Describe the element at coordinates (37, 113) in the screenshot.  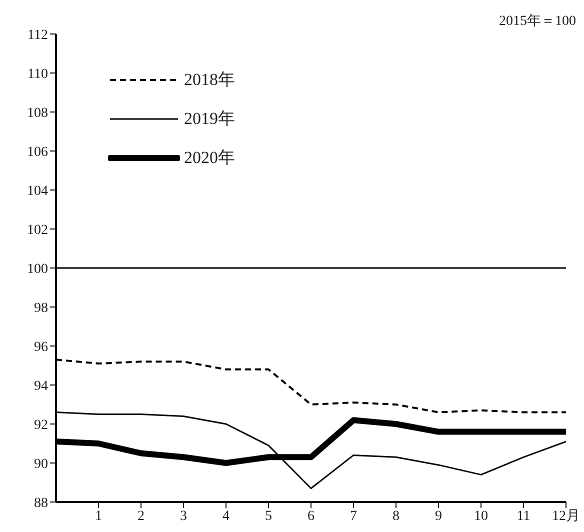
I see `y-tick-label: 108` at that location.